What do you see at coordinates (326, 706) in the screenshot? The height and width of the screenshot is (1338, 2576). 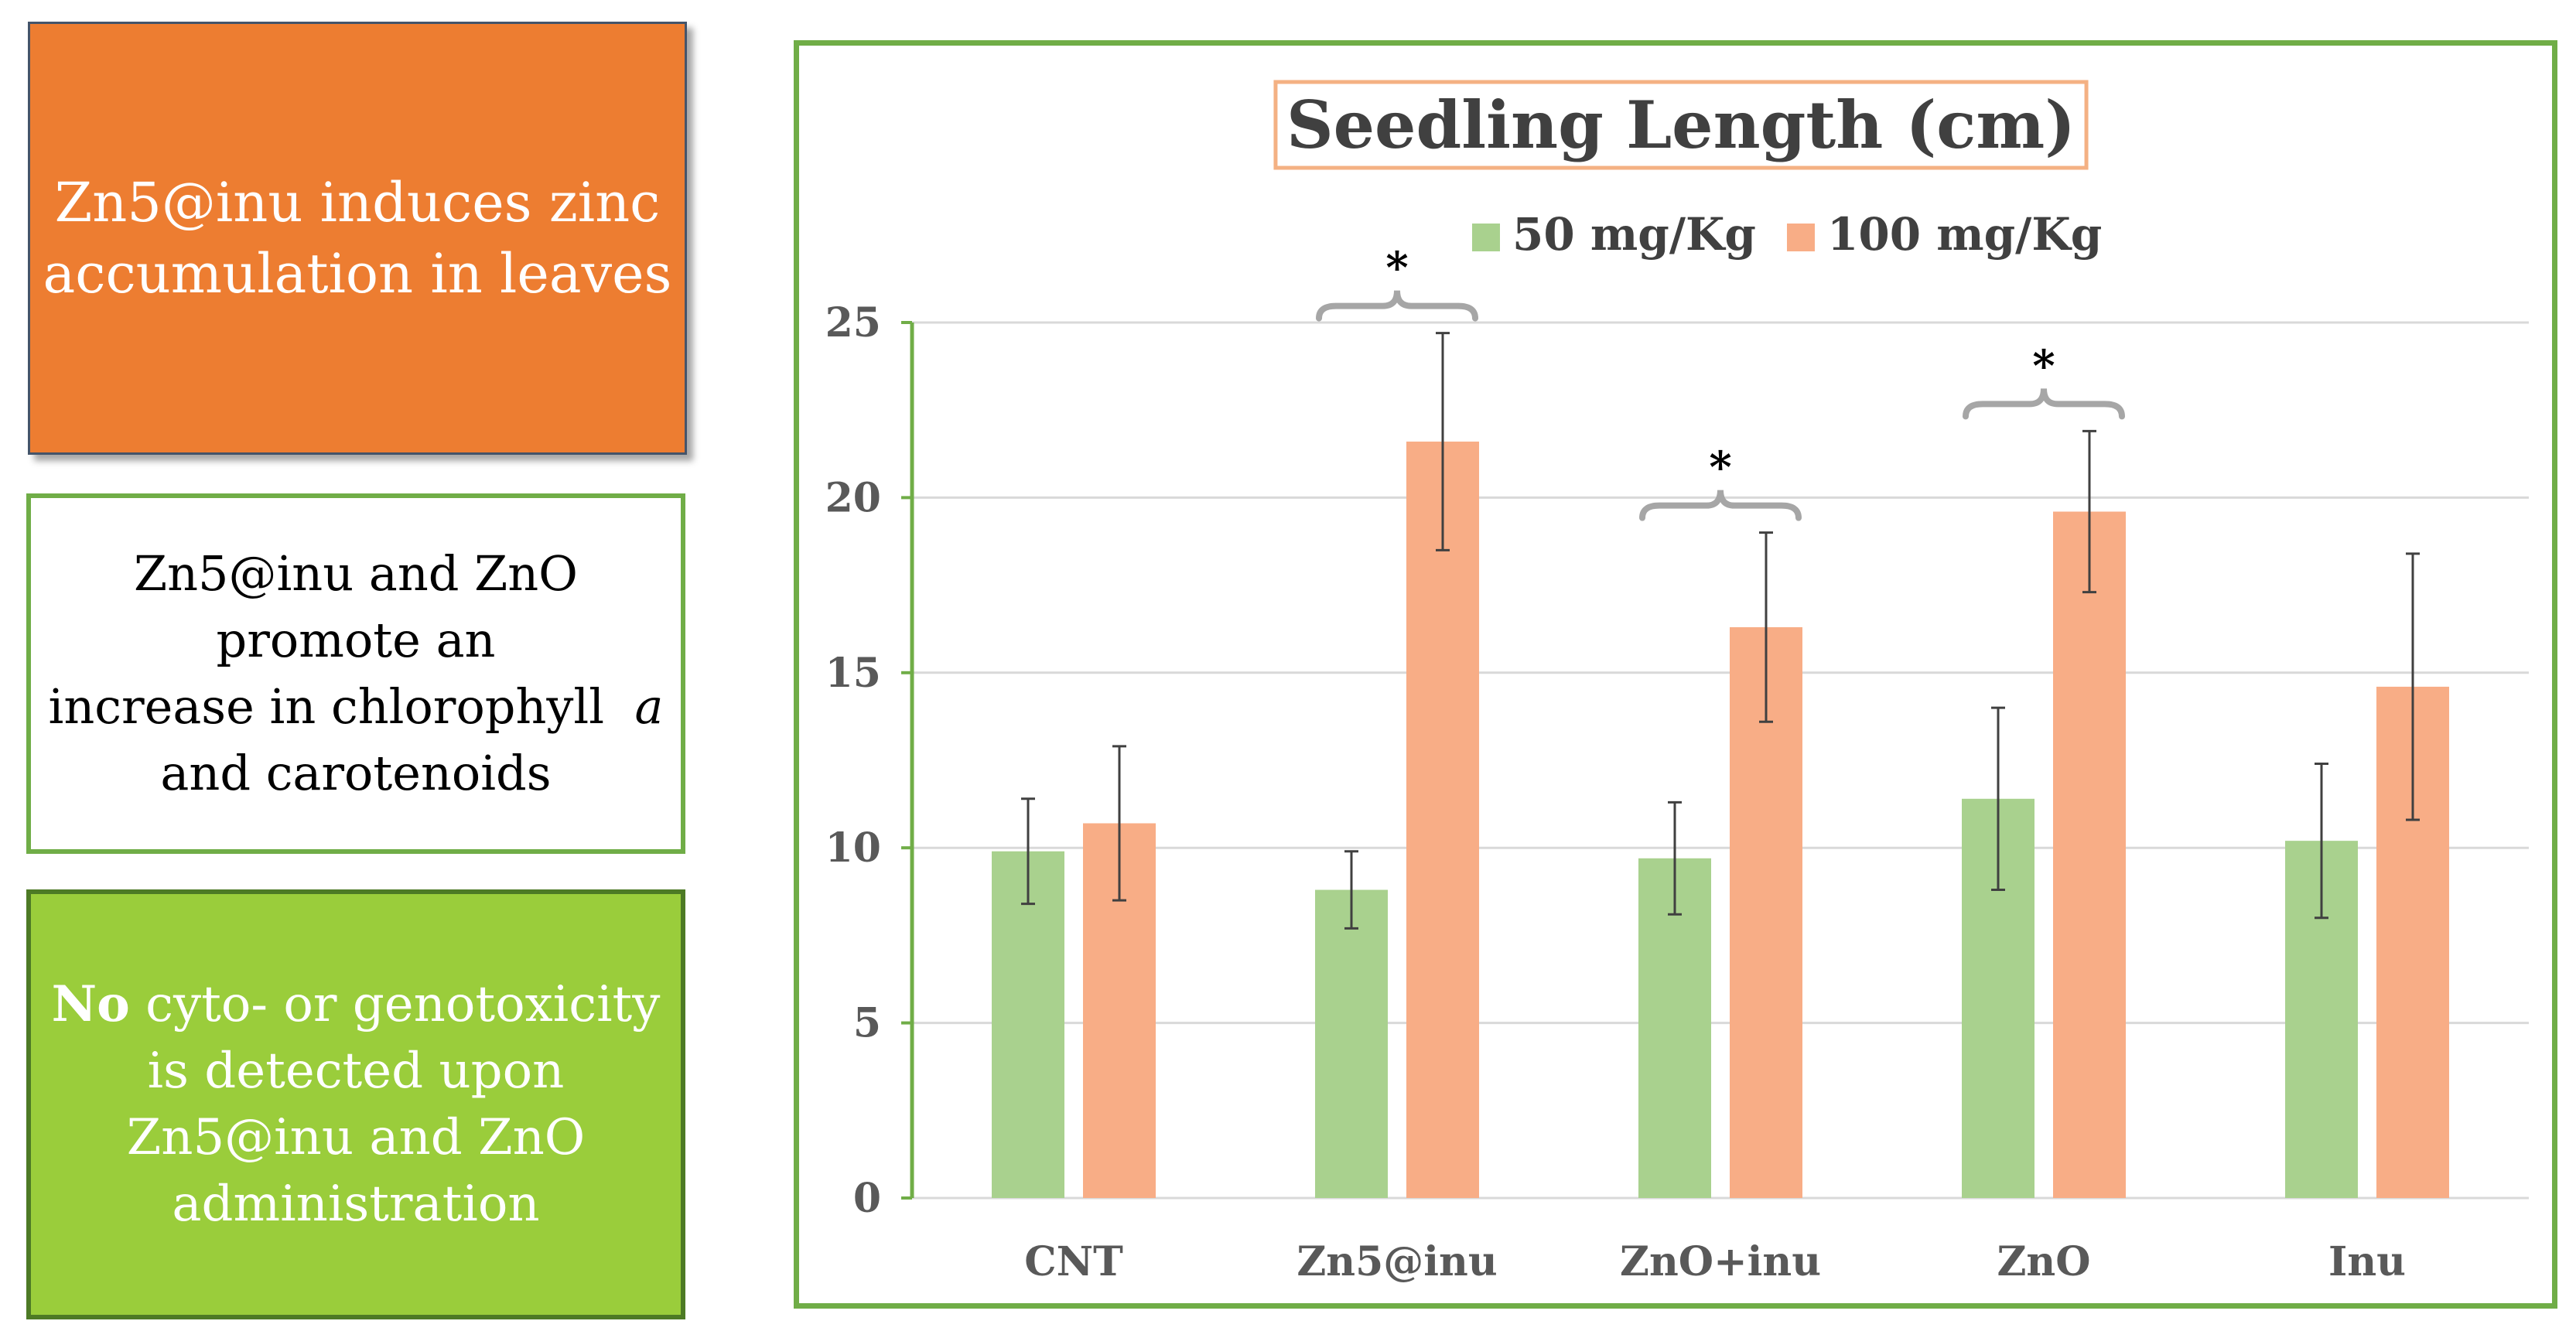 I see `box2-line-3-text: increase in chlorophyll` at bounding box center [326, 706].